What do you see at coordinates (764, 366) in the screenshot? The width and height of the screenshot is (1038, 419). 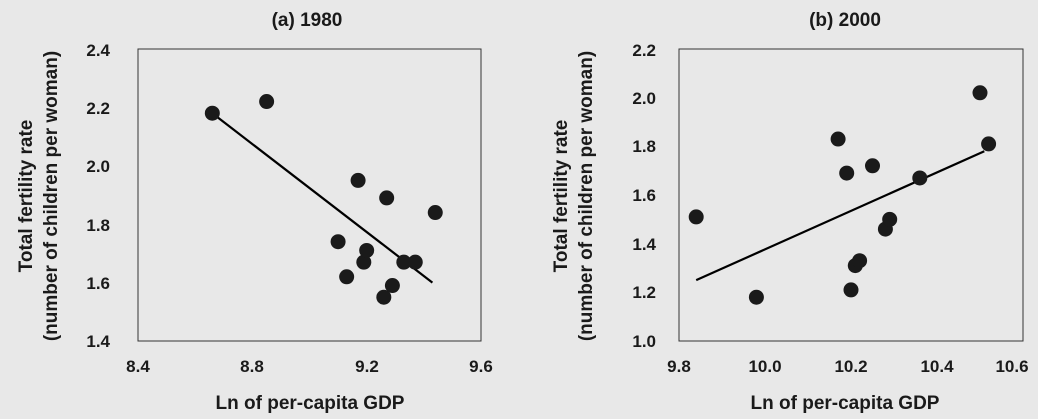 I see `x-tick-label: 10.0` at bounding box center [764, 366].